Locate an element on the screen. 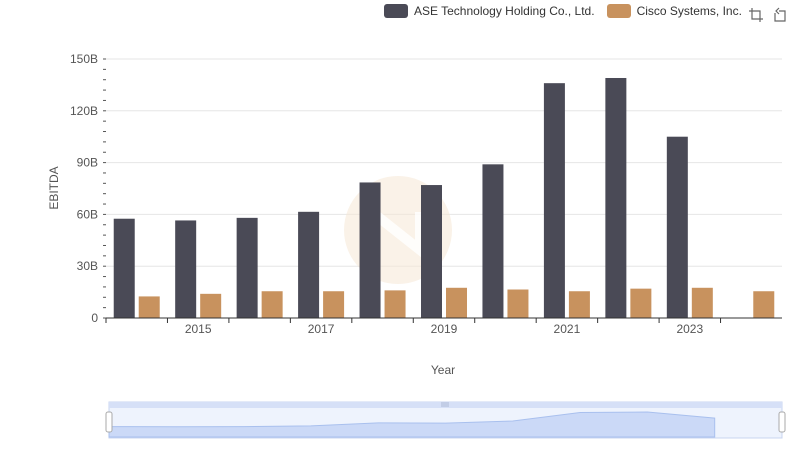  y-axis-minor-ticks is located at coordinates (104, 188).